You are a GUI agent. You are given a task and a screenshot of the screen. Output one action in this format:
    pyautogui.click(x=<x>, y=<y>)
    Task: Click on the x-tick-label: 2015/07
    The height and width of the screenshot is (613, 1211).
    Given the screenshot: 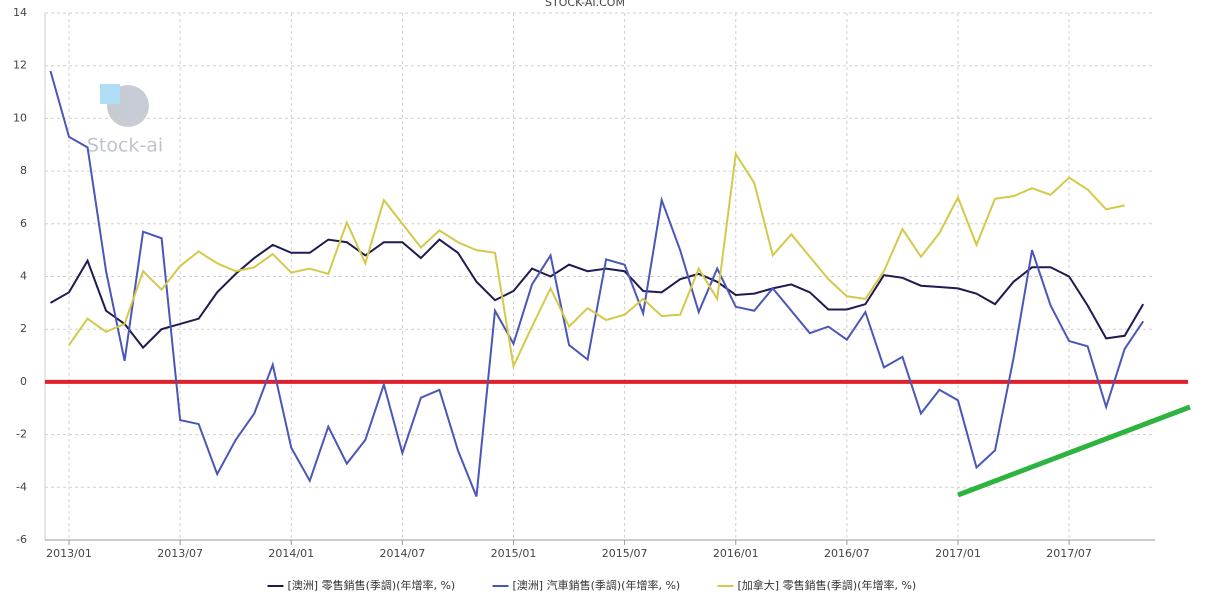 What is the action you would take?
    pyautogui.click(x=625, y=553)
    